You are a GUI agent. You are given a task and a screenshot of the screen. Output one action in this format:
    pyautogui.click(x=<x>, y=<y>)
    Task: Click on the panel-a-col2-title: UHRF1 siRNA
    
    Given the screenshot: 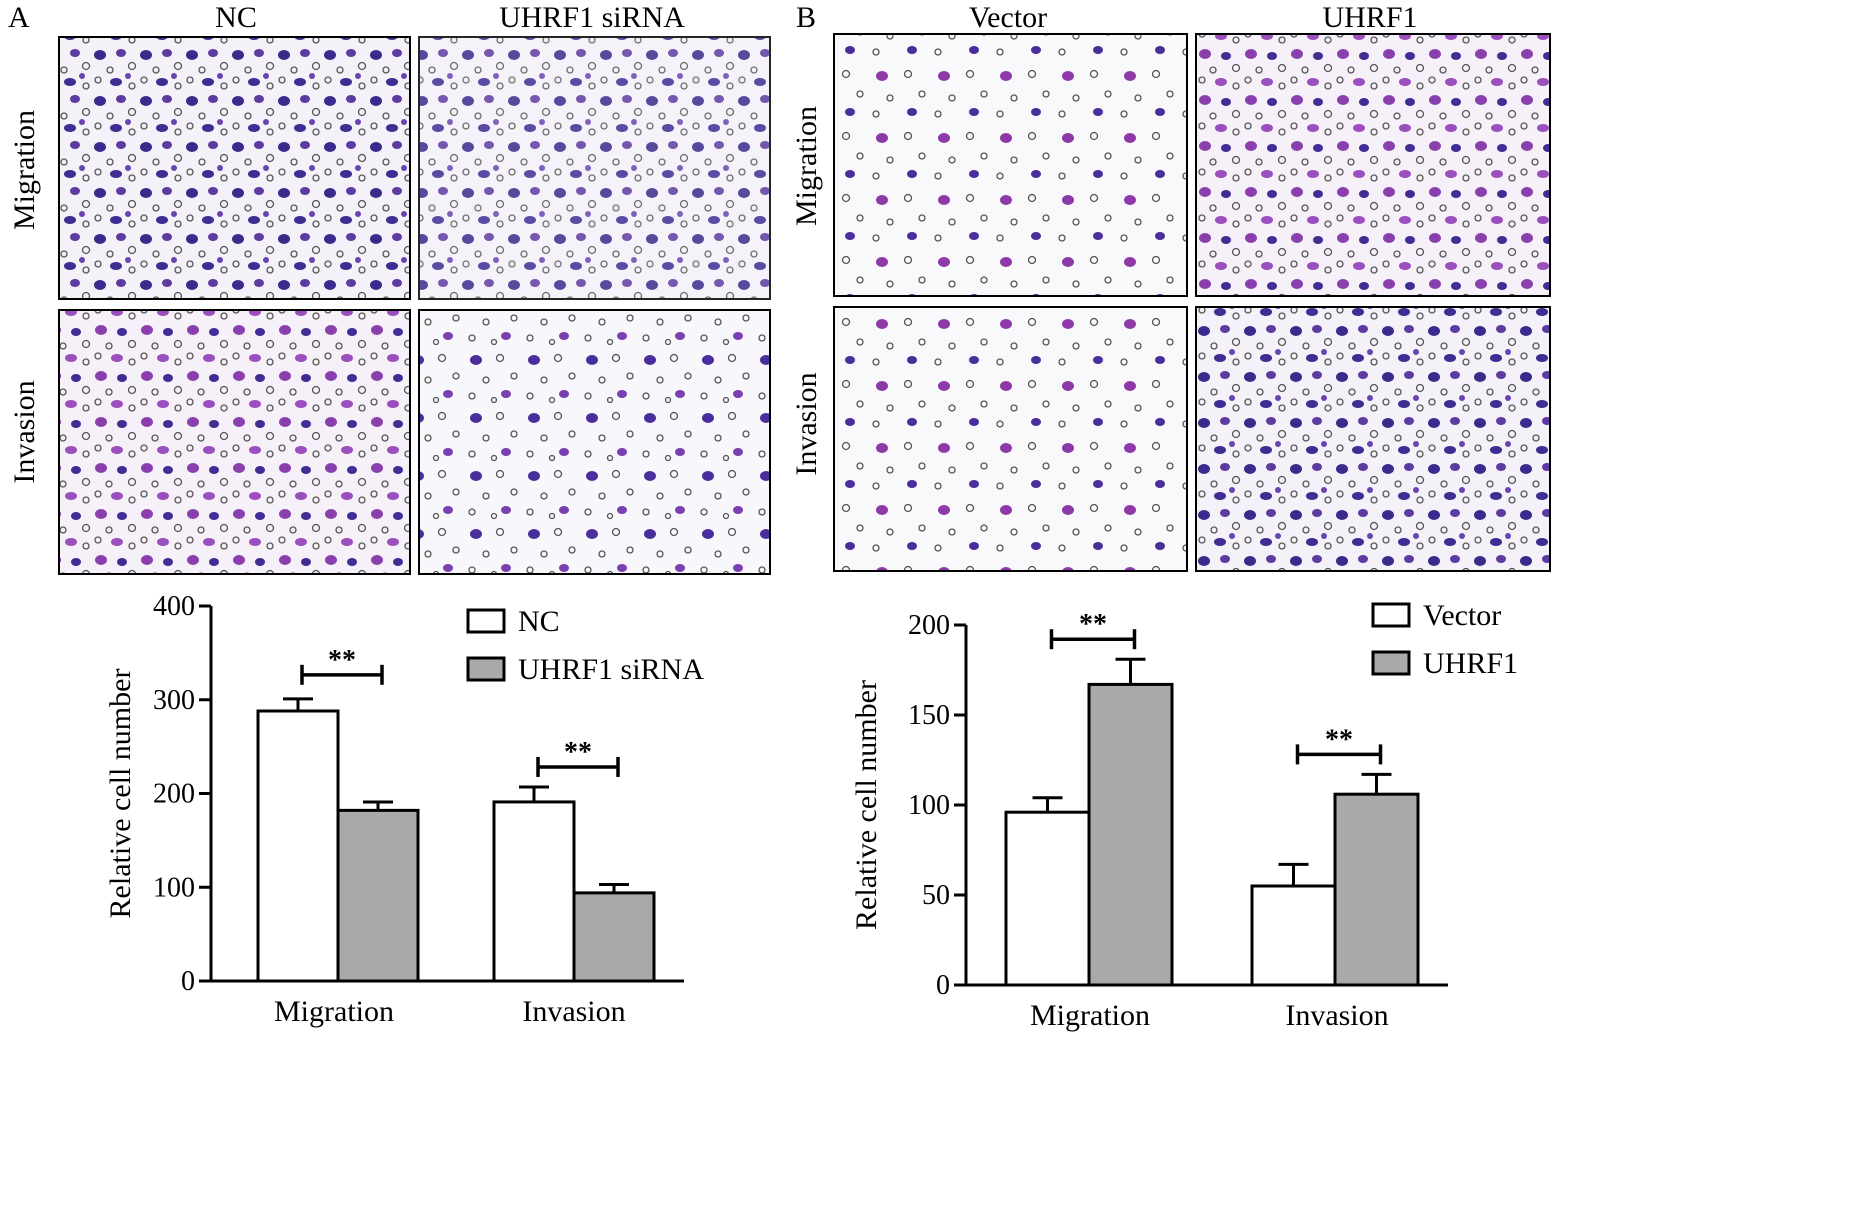 What is the action you would take?
    pyautogui.click(x=592, y=17)
    